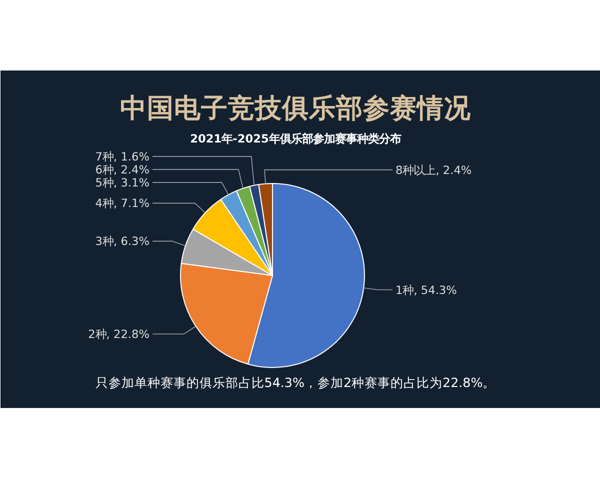 The height and width of the screenshot is (480, 600). Describe the element at coordinates (427, 289) in the screenshot. I see `slice-label: 1种, 54.3%` at that location.